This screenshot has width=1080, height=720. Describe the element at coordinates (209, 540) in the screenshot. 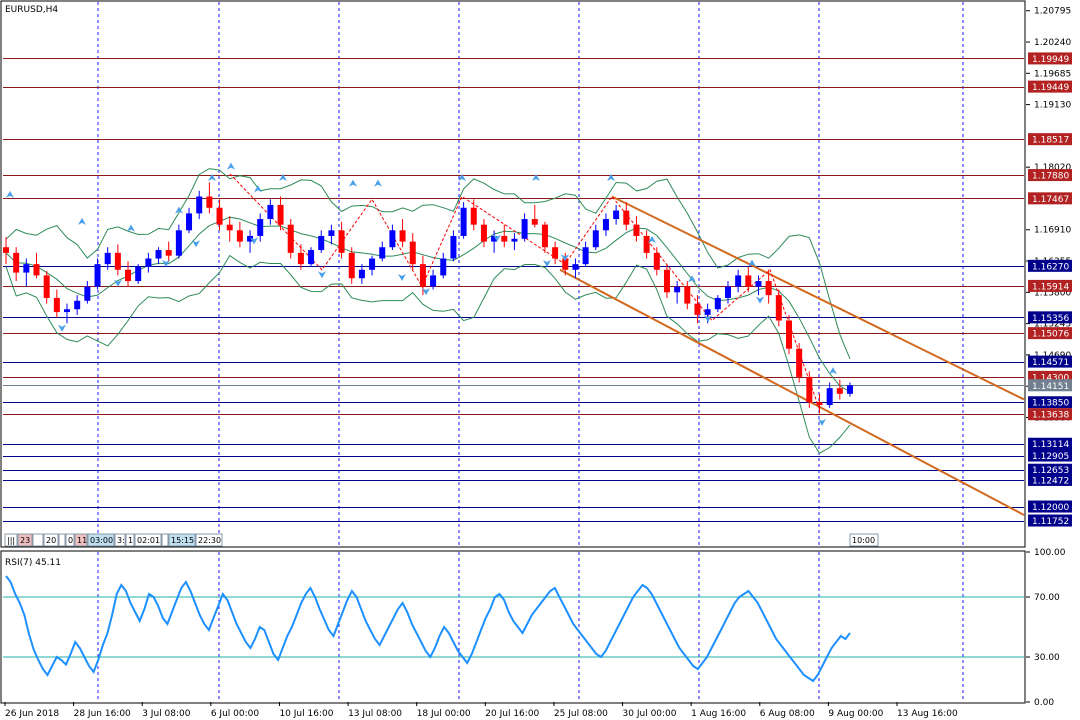

I see `session-cell-label: 22:30` at that location.